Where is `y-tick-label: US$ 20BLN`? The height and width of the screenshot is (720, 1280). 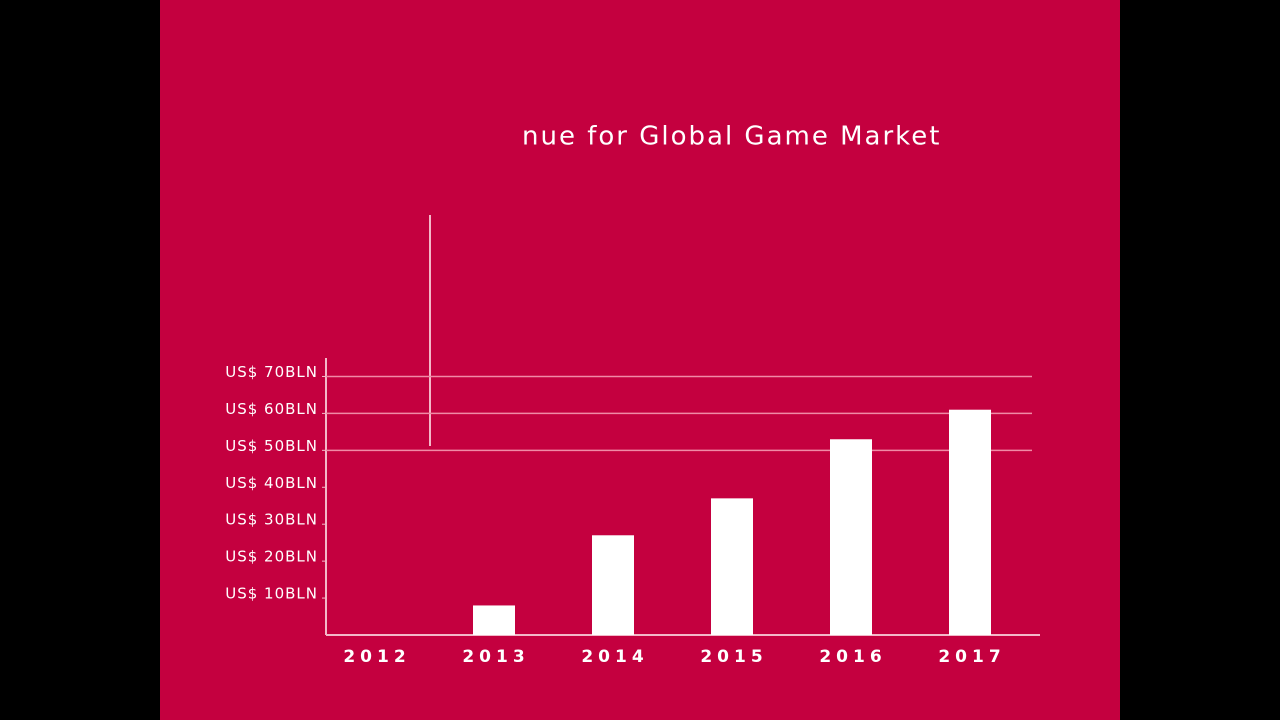 y-tick-label: US$ 20BLN is located at coordinates (271, 557).